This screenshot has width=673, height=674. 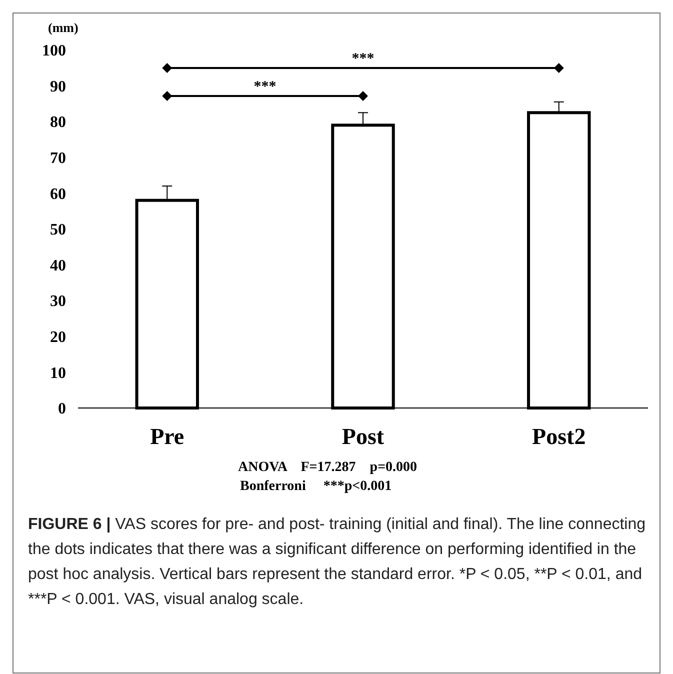 I want to click on y-tick-label: 30, so click(x=58, y=301).